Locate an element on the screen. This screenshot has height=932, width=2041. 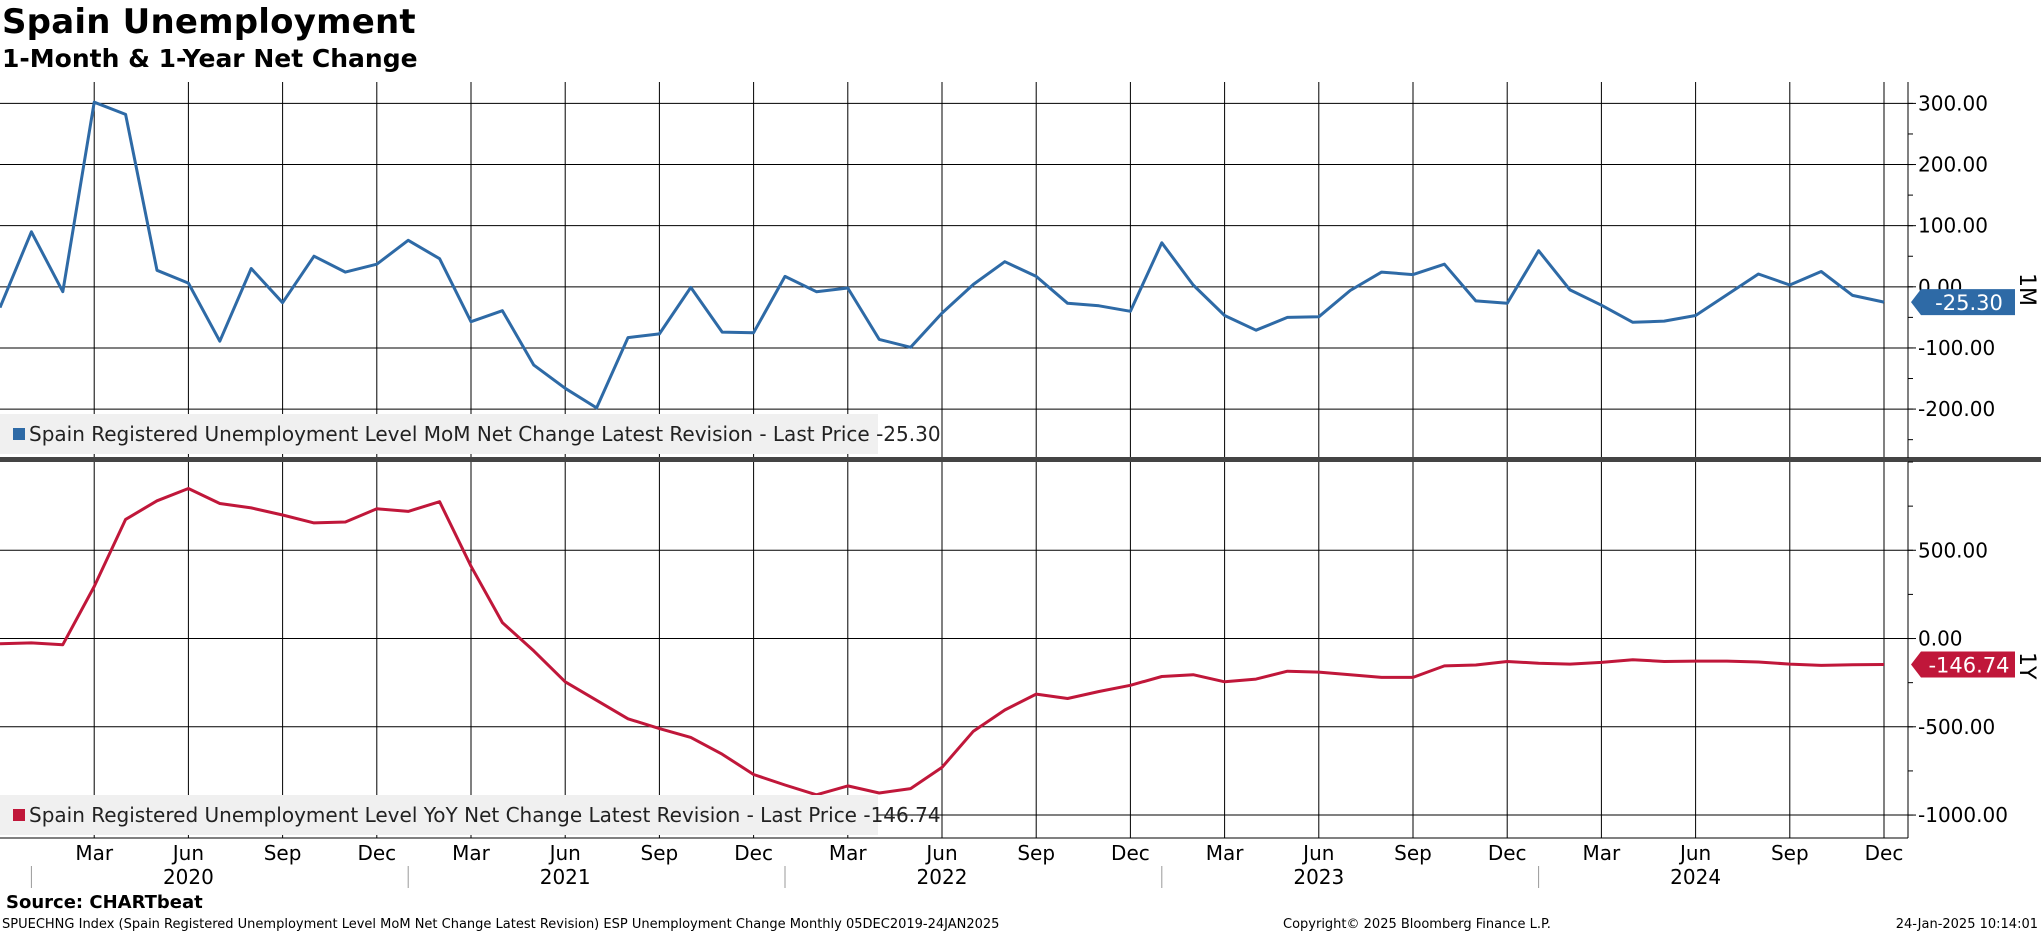
last-value-label: -25.30 is located at coordinates (1969, 303).